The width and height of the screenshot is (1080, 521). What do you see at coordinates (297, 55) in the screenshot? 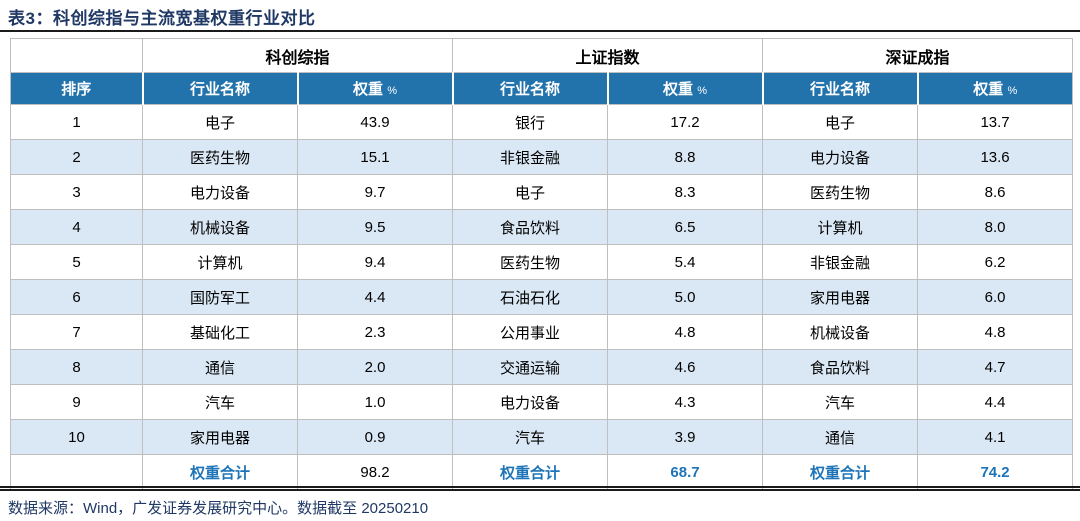
I see `group-header-star-composite: 科创综指` at bounding box center [297, 55].